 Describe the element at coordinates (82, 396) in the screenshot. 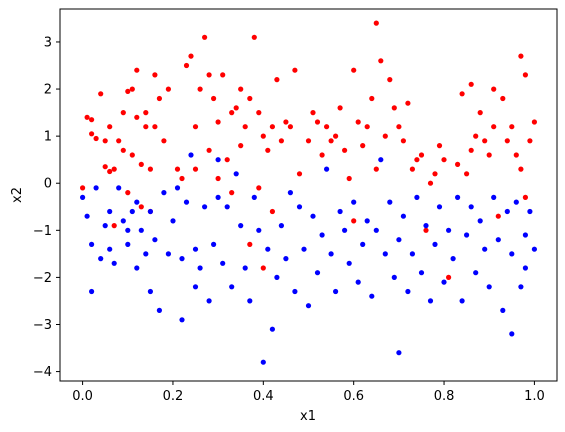

I see `x-tick-label: 0.0` at that location.